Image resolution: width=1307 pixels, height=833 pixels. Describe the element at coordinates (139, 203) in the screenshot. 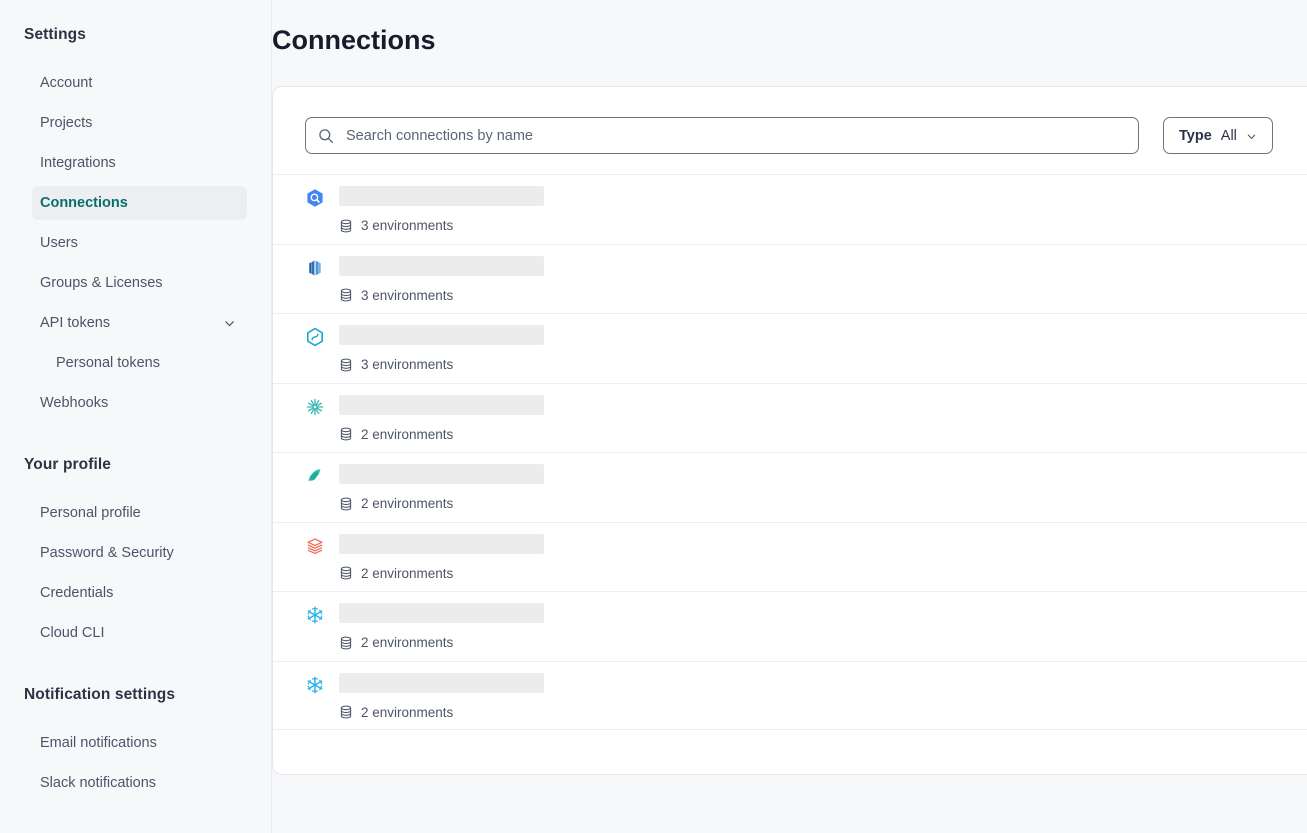

I see `sidebar-item-connections: Connections` at that location.